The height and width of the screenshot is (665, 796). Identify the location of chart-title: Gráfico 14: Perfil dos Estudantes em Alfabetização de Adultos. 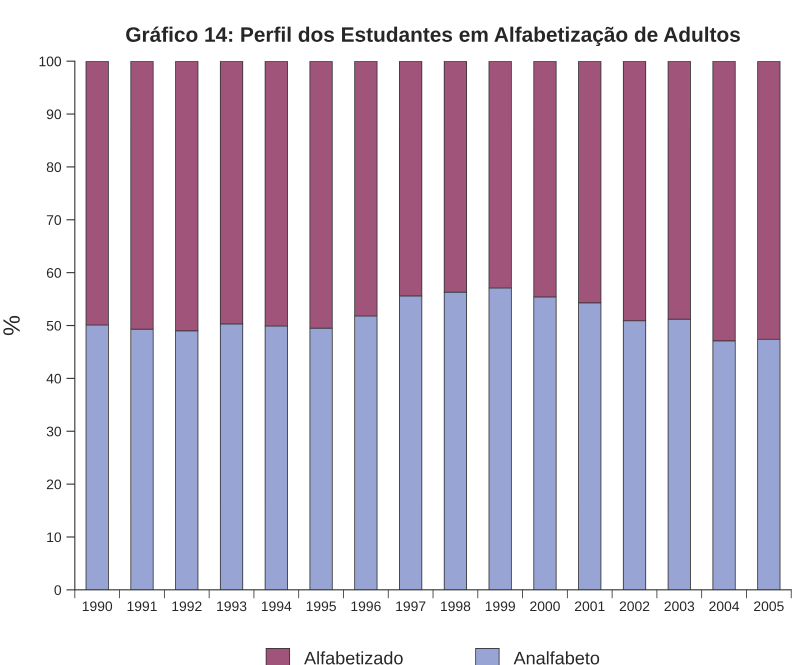
(433, 36).